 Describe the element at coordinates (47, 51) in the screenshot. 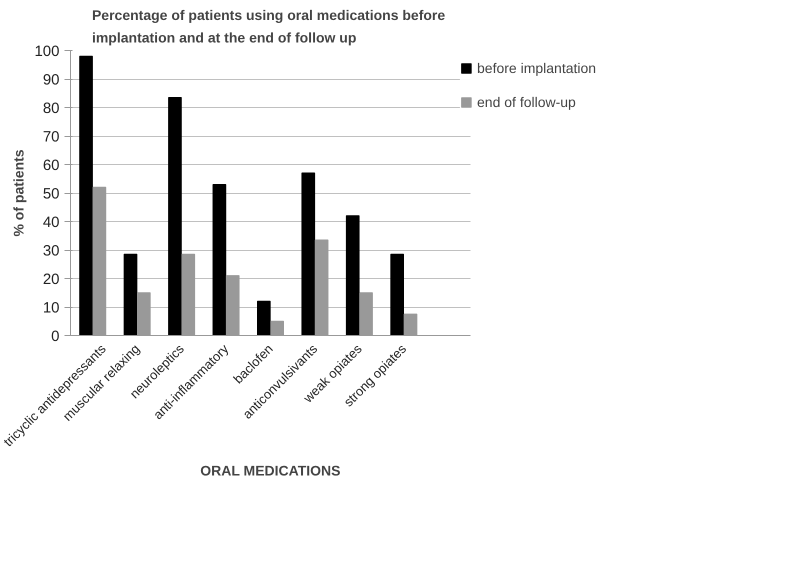

I see `y-tick-label: 100` at that location.